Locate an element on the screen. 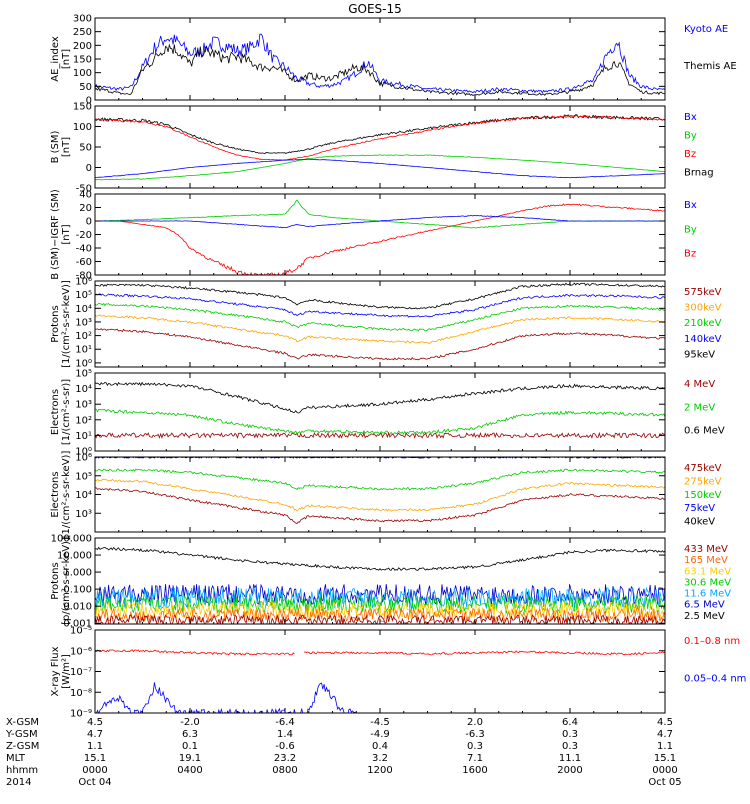 The height and width of the screenshot is (804, 750). footer-cell: 0000 is located at coordinates (94, 770).